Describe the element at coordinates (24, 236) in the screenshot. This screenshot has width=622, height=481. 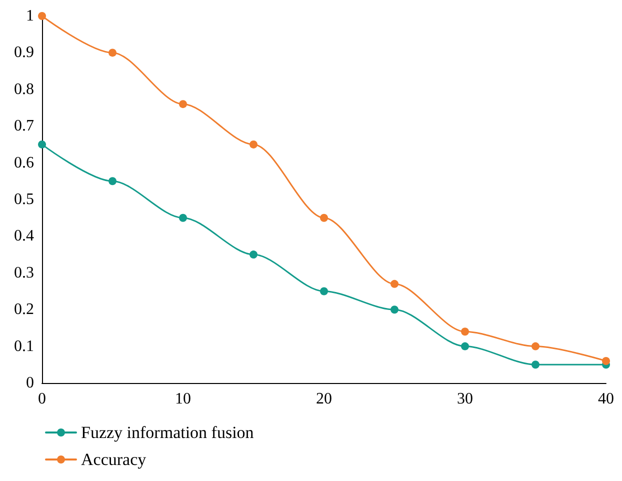
I see `y-tick-label: 0.4` at that location.